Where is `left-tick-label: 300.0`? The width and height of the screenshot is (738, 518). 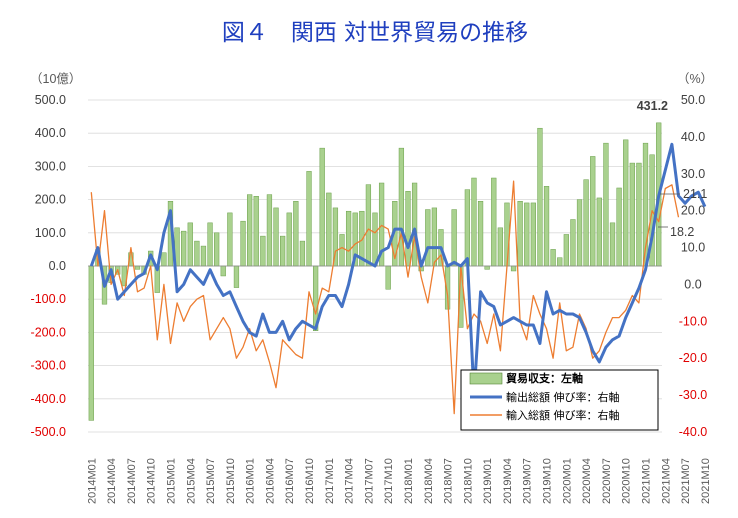 left-tick-label: 300.0 is located at coordinates (50, 166).